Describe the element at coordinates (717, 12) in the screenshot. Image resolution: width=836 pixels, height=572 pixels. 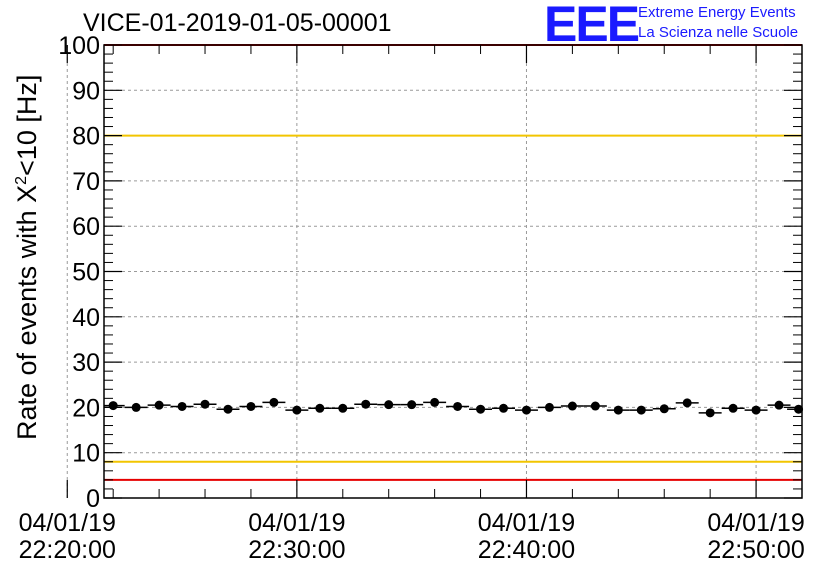
I see `logo-tagline-1: Extreme Energy Events` at that location.